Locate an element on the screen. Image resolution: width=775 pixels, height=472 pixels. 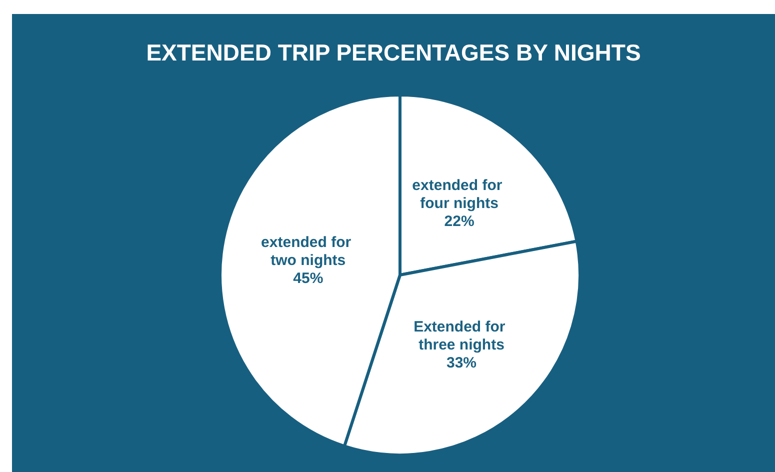
data-label: 33% is located at coordinates (461, 363).